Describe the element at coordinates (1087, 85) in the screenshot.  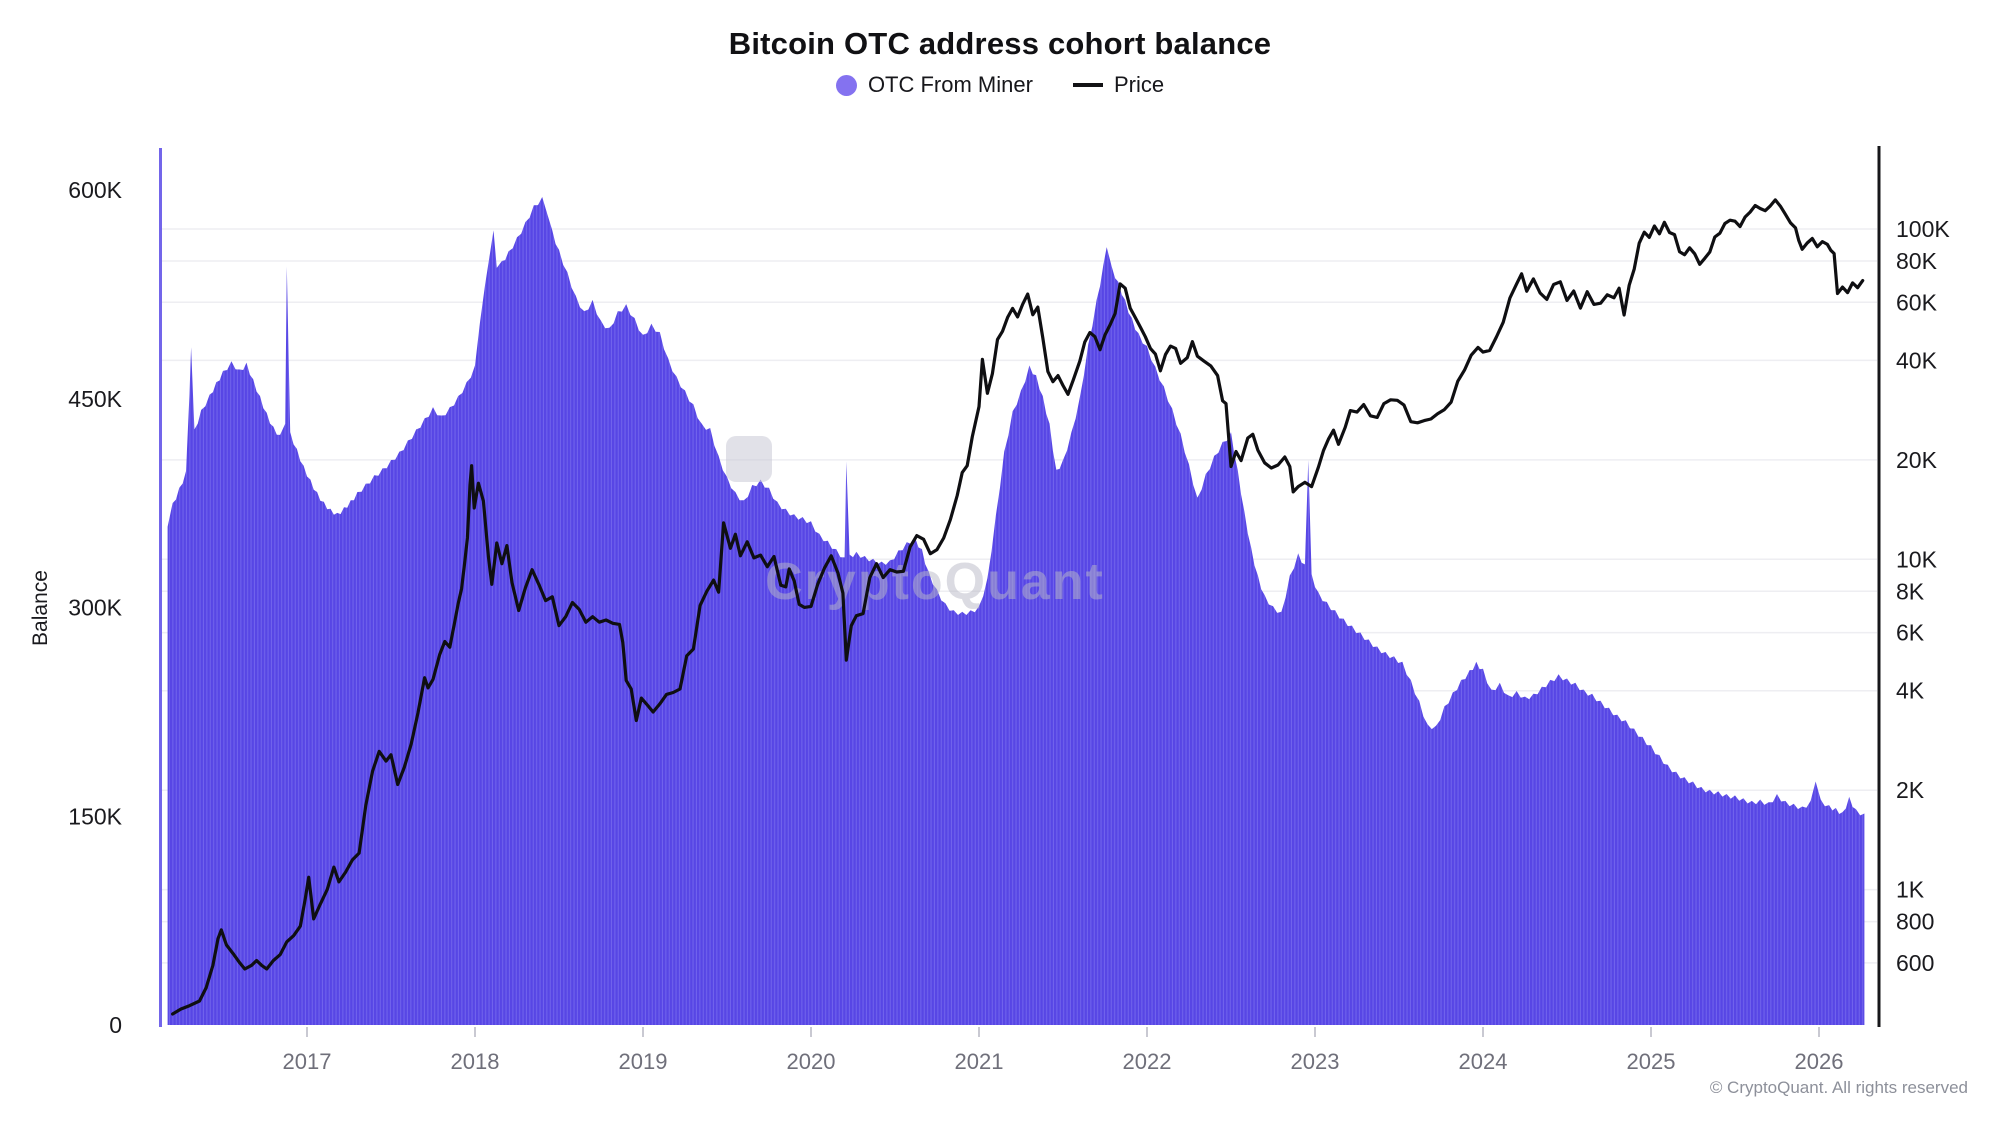
I see `price-series-swatch-icon` at that location.